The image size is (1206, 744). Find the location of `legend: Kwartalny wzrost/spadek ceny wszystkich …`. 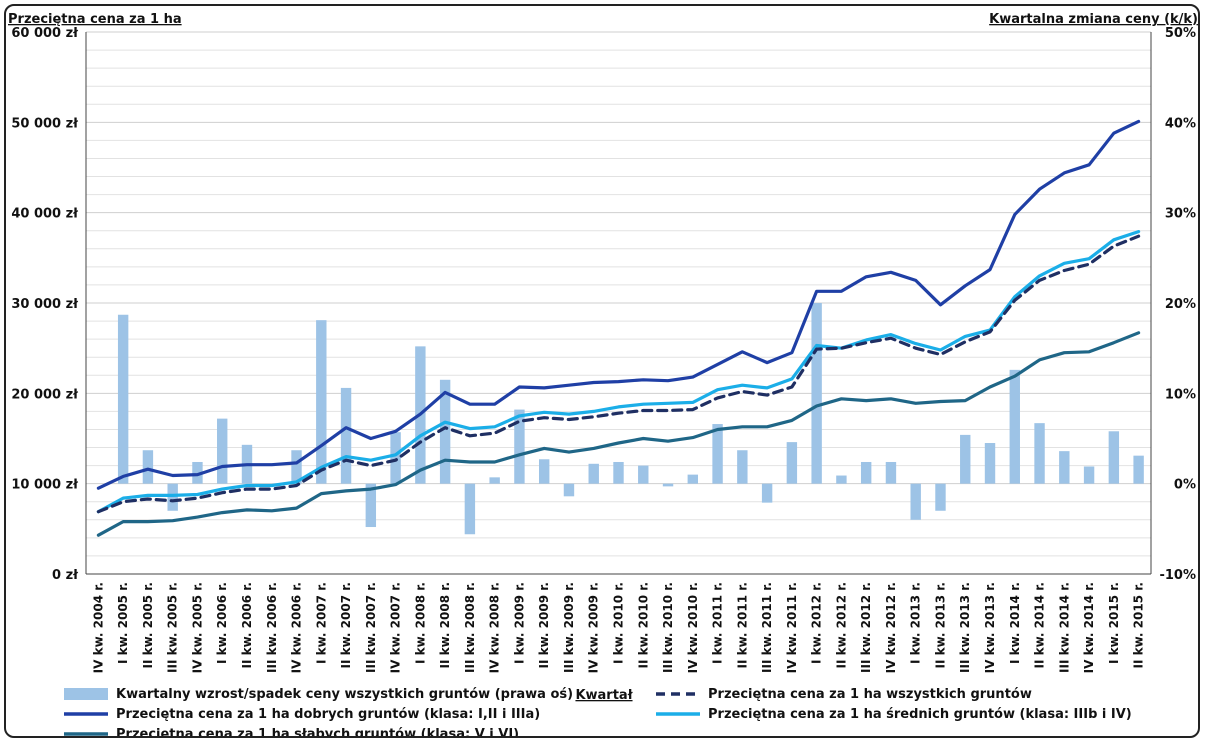

legend: Kwartalny wzrost/spadek ceny wszystkich … is located at coordinates (598, 712).